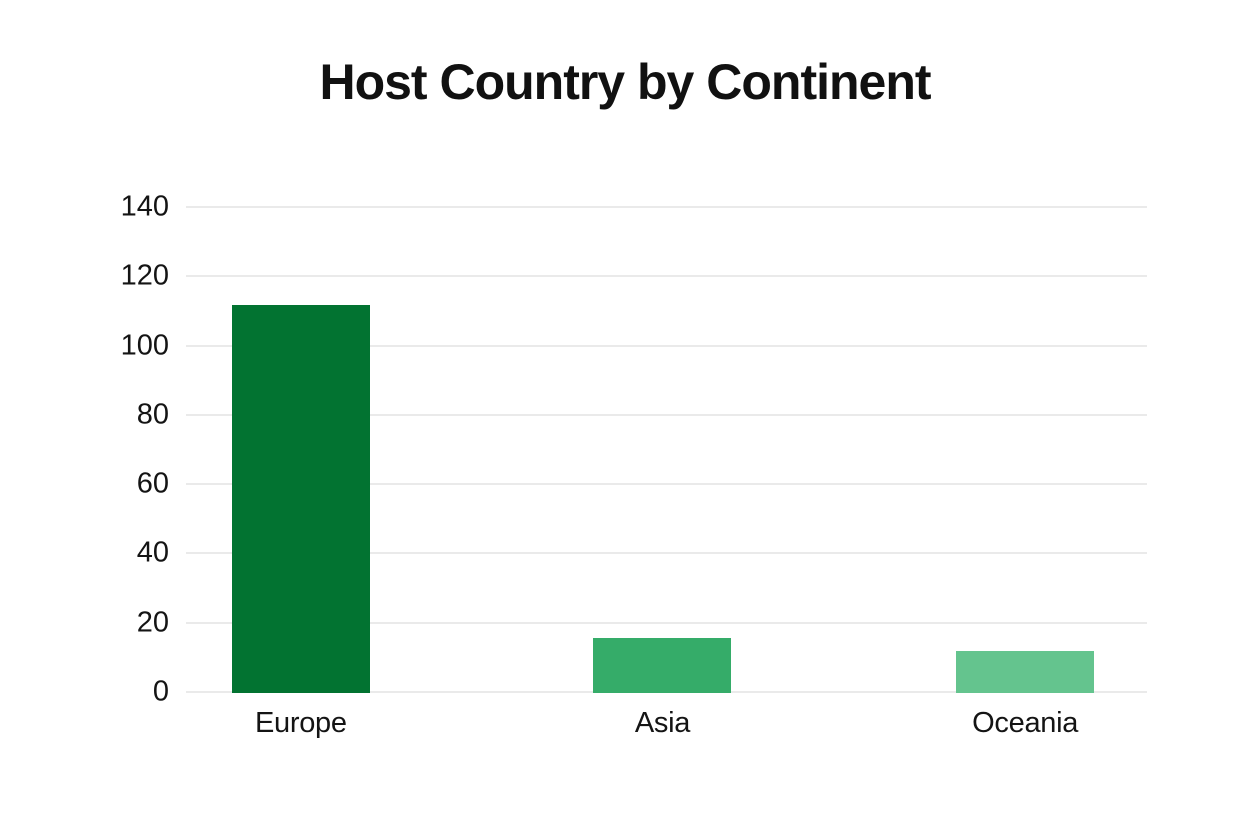 This screenshot has height=834, width=1250. Describe the element at coordinates (152, 622) in the screenshot. I see `y-axis-tick-label-20: 20` at that location.